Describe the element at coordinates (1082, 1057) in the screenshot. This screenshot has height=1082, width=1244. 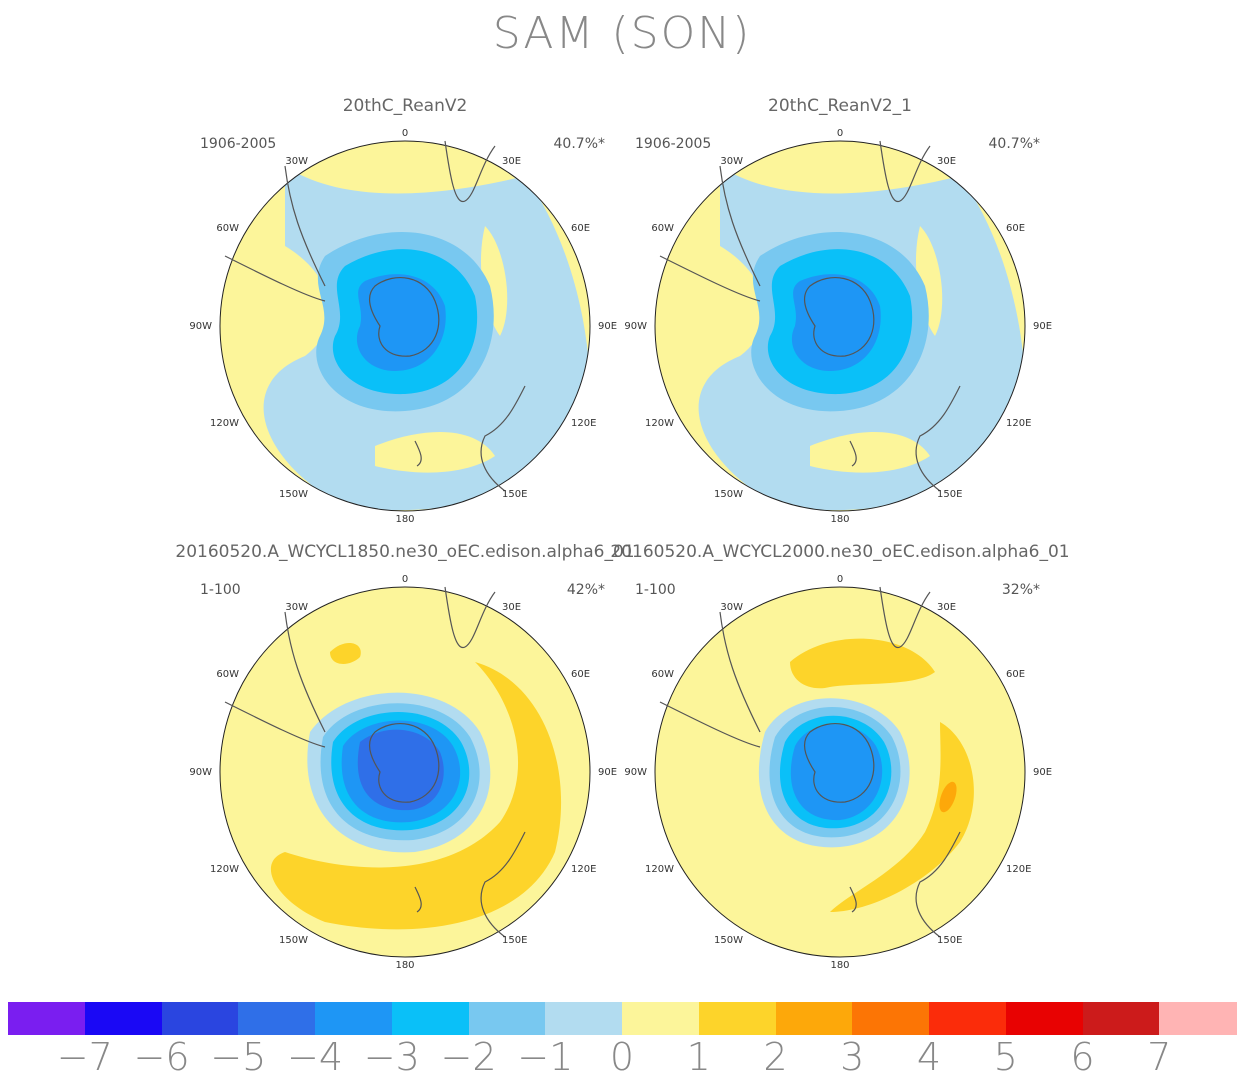
I see `colorbar-tick-label: 6` at that location.